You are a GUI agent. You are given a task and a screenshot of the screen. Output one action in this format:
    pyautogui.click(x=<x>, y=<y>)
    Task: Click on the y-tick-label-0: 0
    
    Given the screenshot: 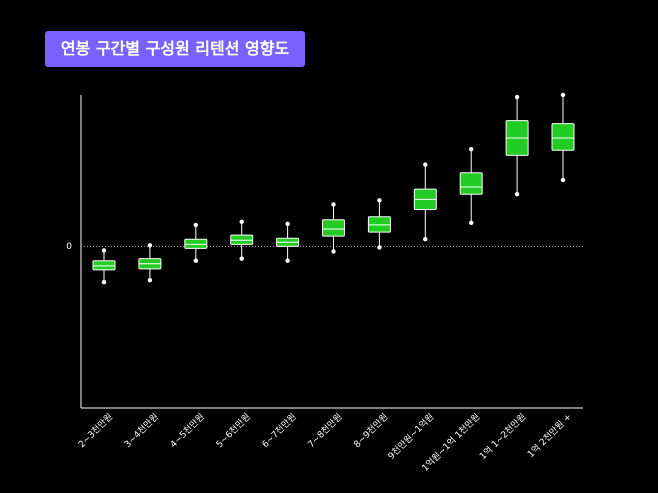 What is the action you would take?
    pyautogui.click(x=69, y=247)
    